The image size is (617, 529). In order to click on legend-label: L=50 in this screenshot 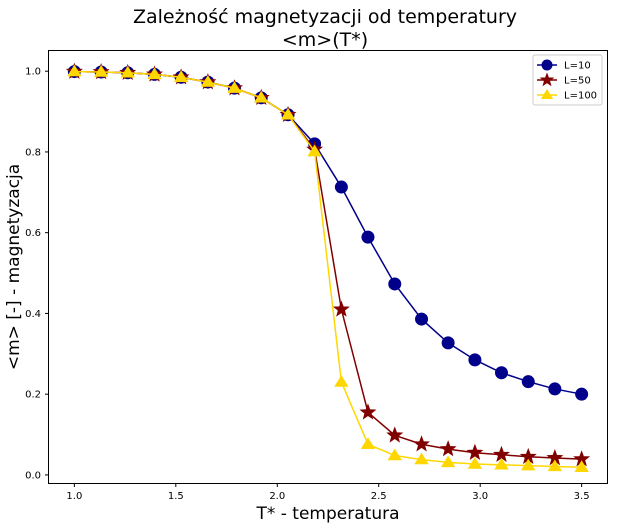, I will do `click(577, 81)`.